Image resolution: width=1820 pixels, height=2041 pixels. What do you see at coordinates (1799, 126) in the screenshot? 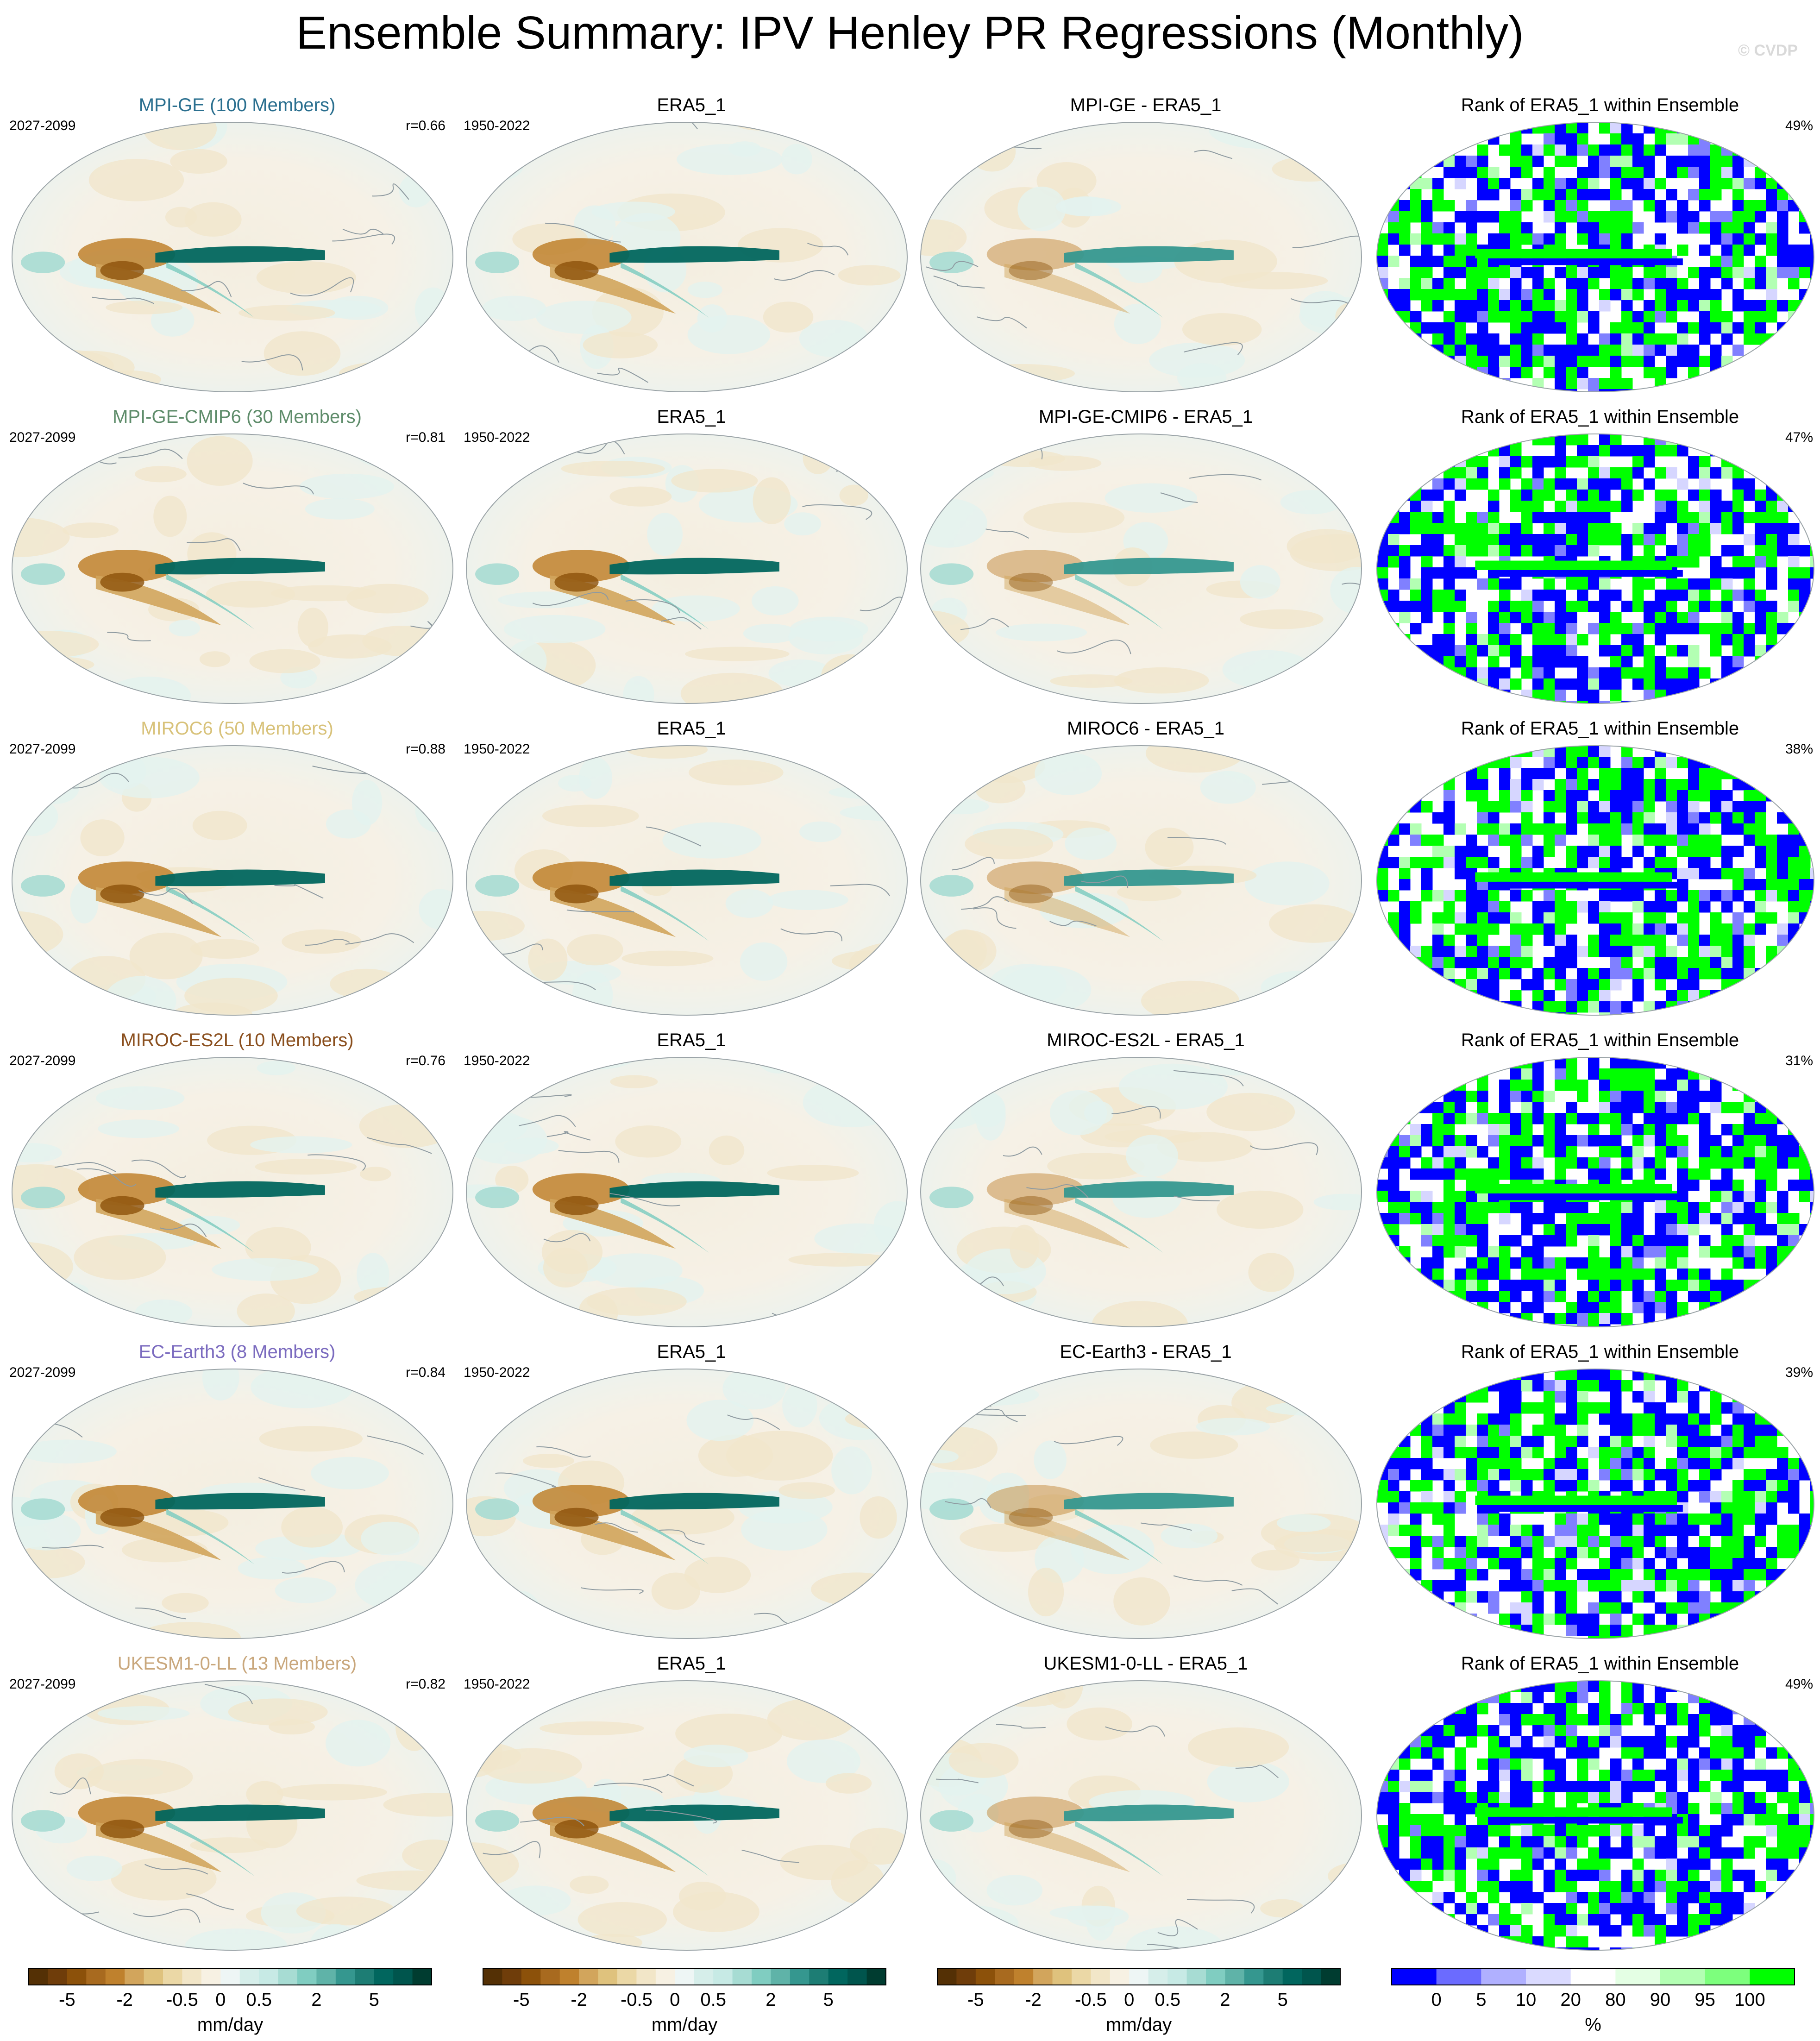
I see `rank-percent-label: 49%` at bounding box center [1799, 126].